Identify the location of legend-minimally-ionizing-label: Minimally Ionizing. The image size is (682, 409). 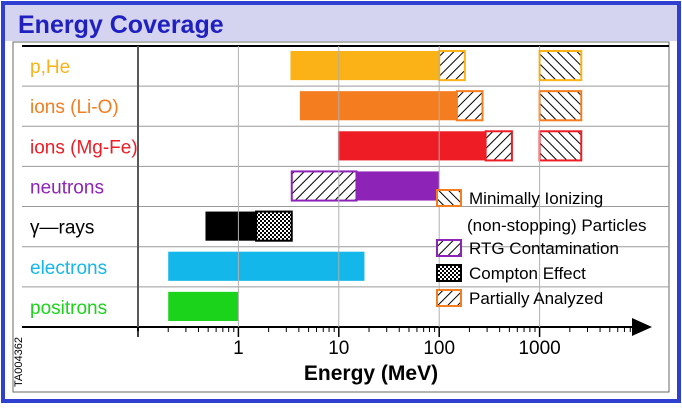
(536, 198).